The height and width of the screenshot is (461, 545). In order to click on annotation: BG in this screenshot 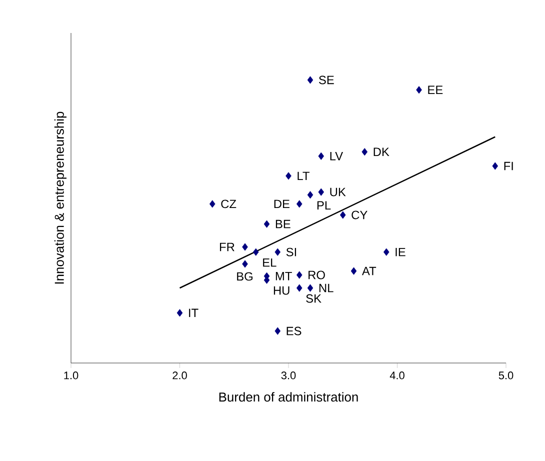, I will do `click(244, 276)`.